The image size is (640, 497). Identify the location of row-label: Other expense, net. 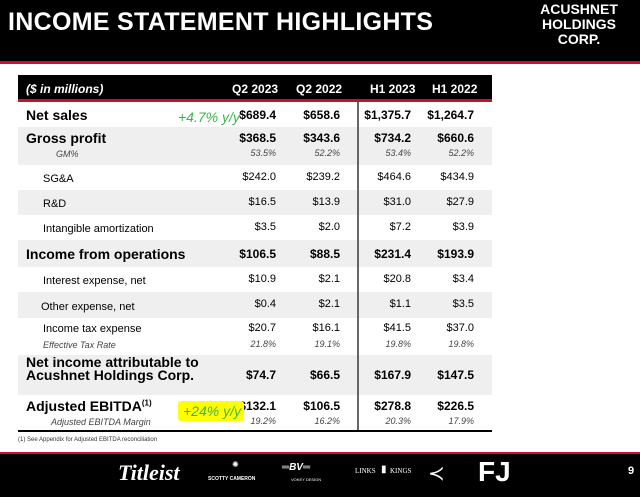
(88, 307).